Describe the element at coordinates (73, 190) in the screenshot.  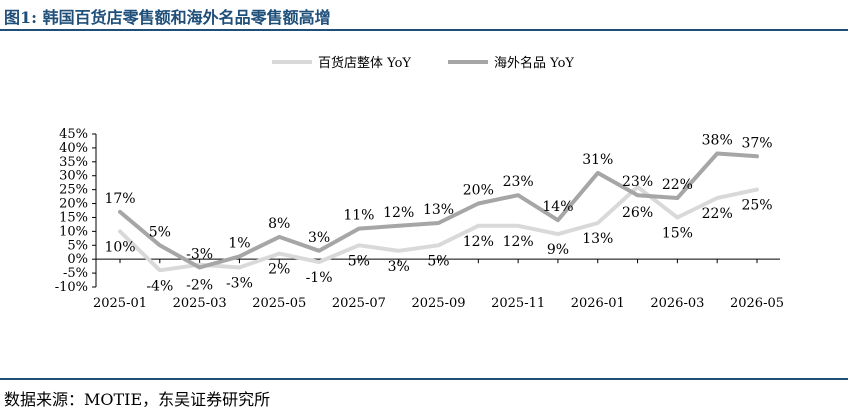
I see `y-tick-label: 25%` at that location.